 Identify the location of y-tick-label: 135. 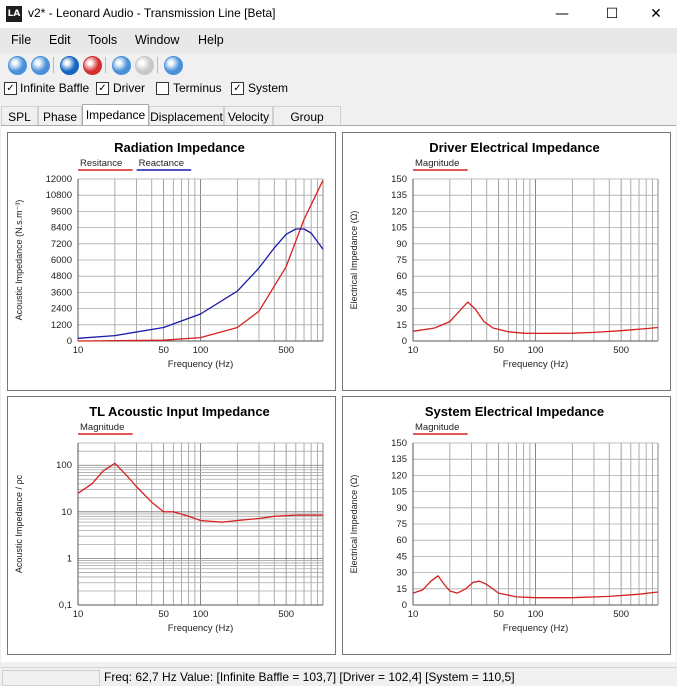
(399, 195).